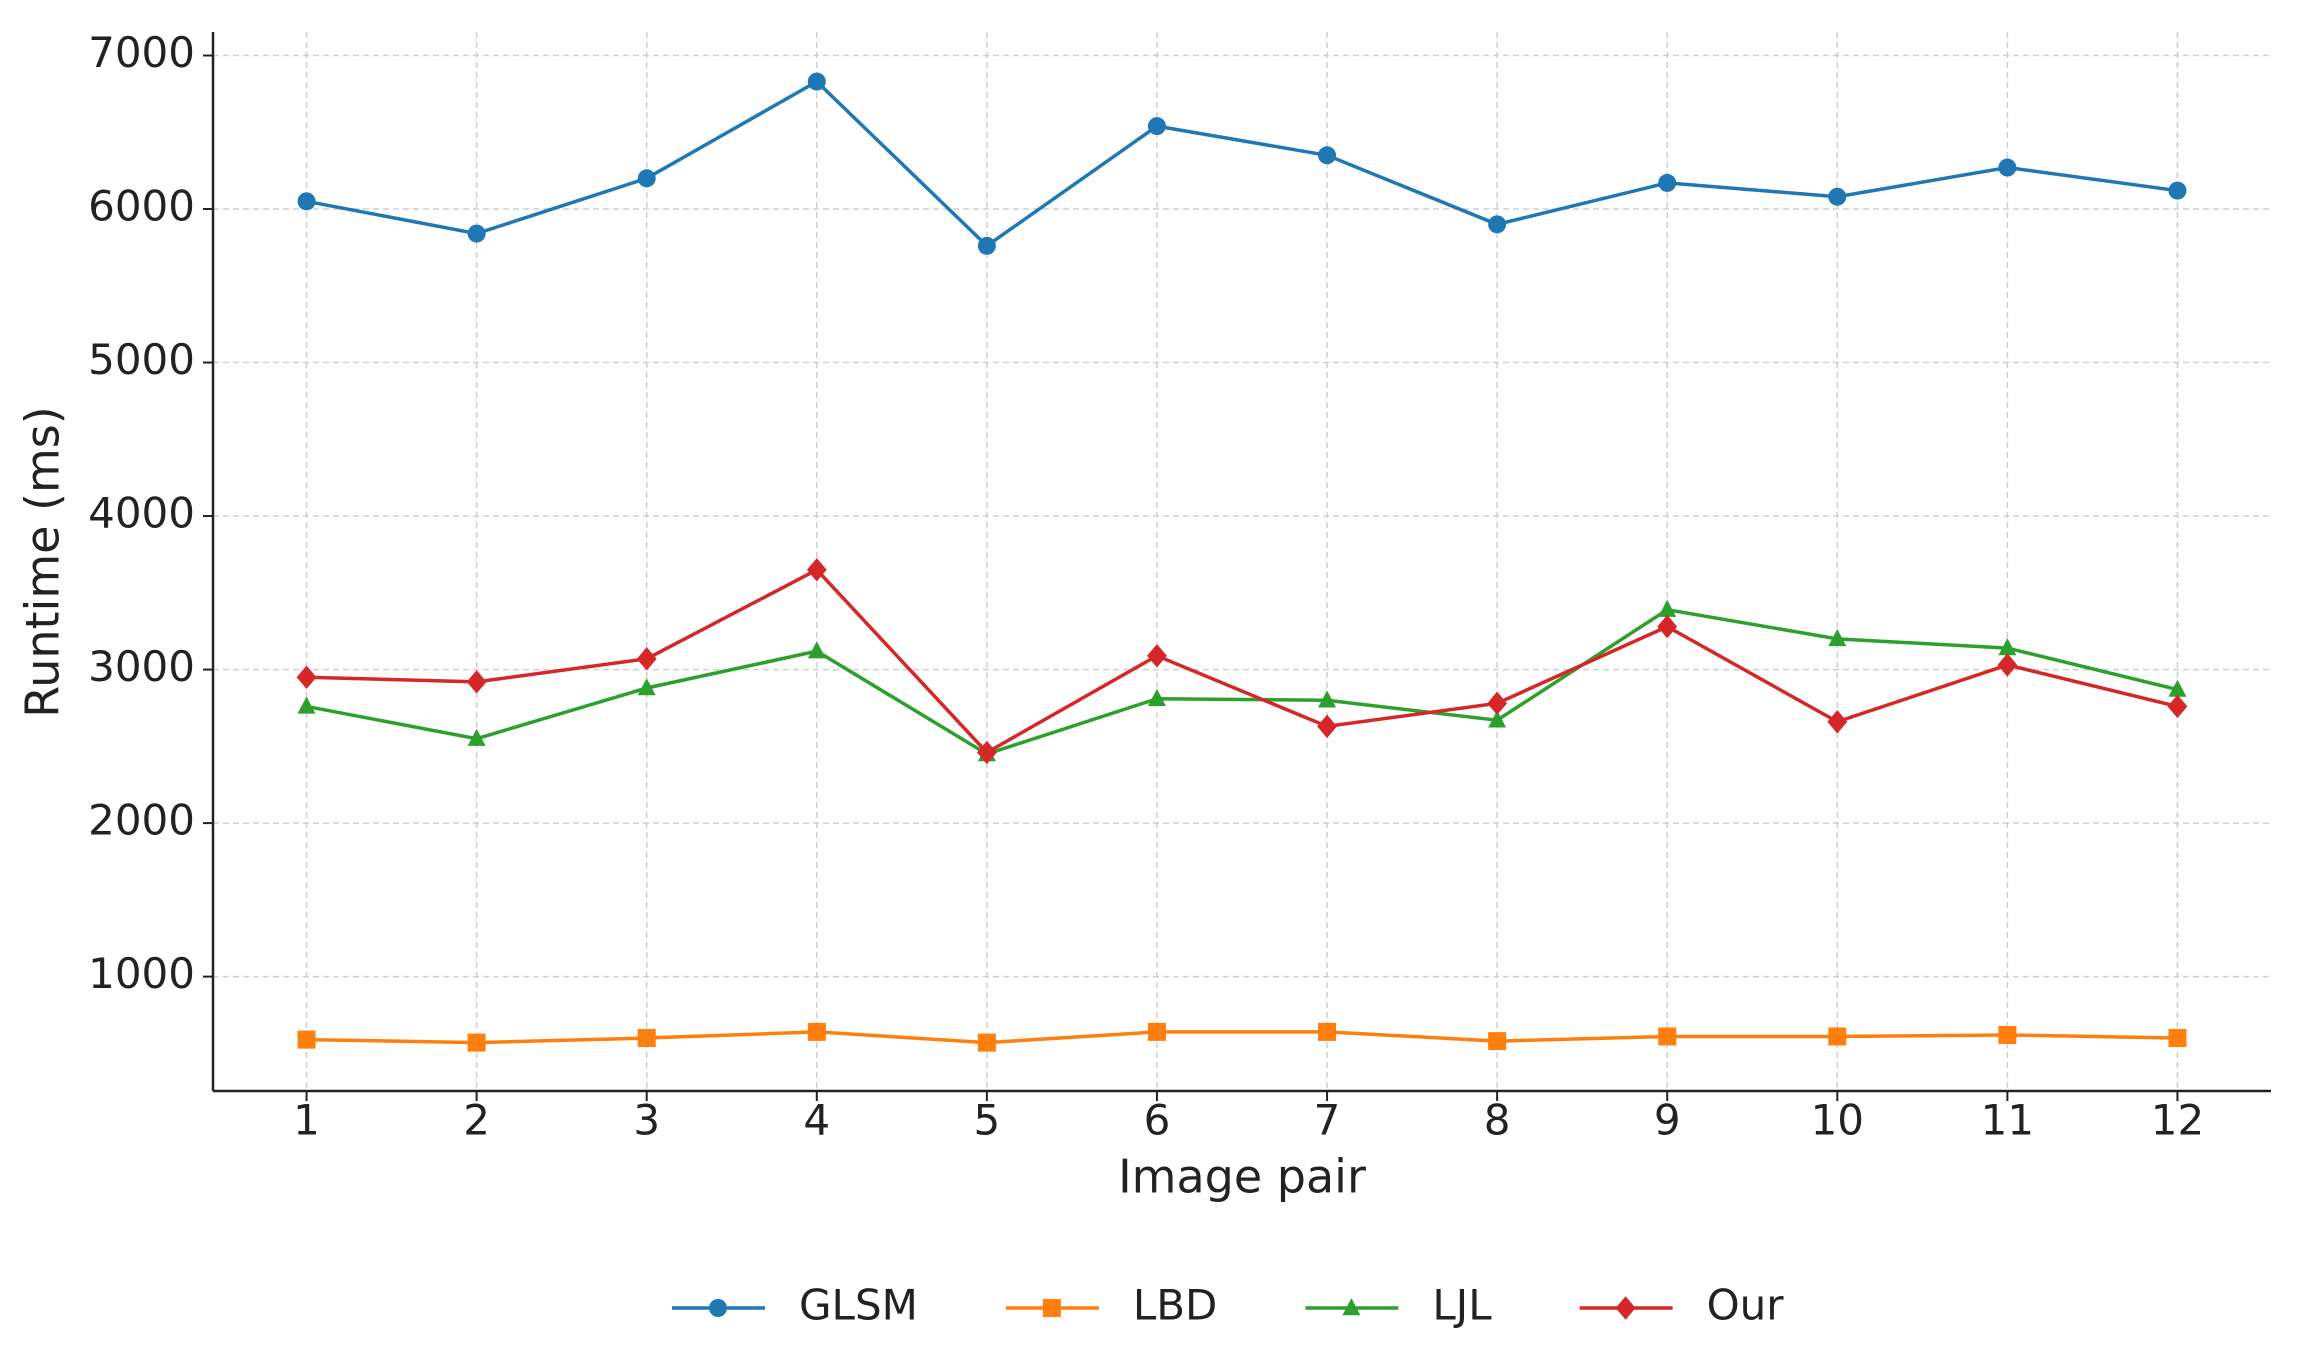 The image size is (2299, 1346). Describe the element at coordinates (1682, 1305) in the screenshot. I see `legend-item: Our` at that location.